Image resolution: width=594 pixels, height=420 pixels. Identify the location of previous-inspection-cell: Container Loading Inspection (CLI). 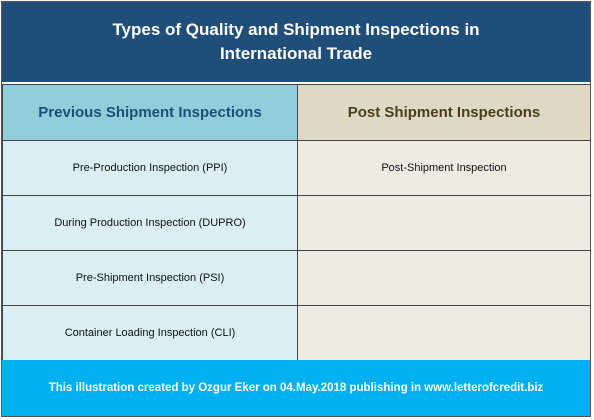
(150, 333).